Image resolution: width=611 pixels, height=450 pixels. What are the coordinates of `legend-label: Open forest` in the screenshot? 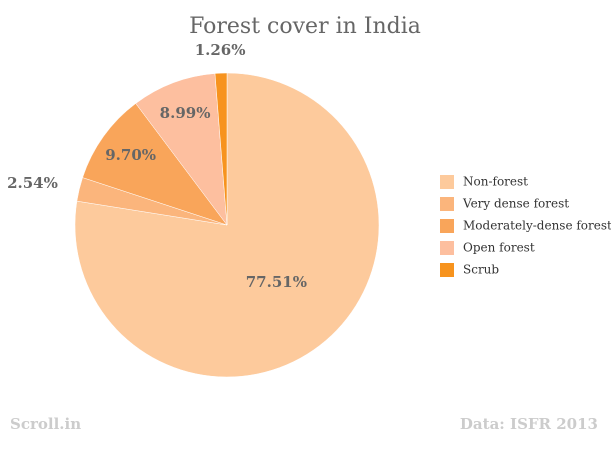 It's located at (499, 248).